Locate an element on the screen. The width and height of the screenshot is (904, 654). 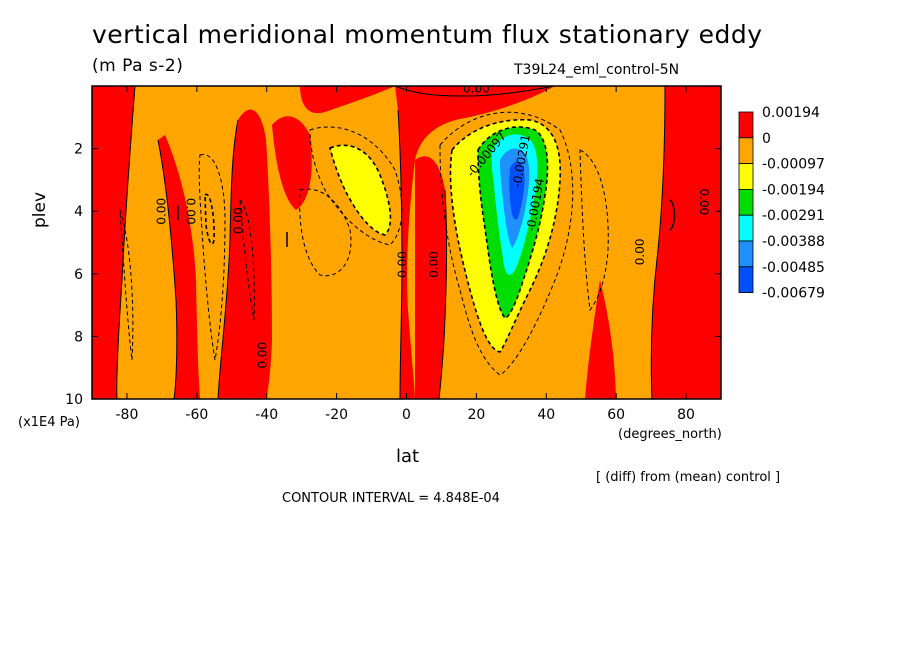
x-tick-label: -40 is located at coordinates (266, 415).